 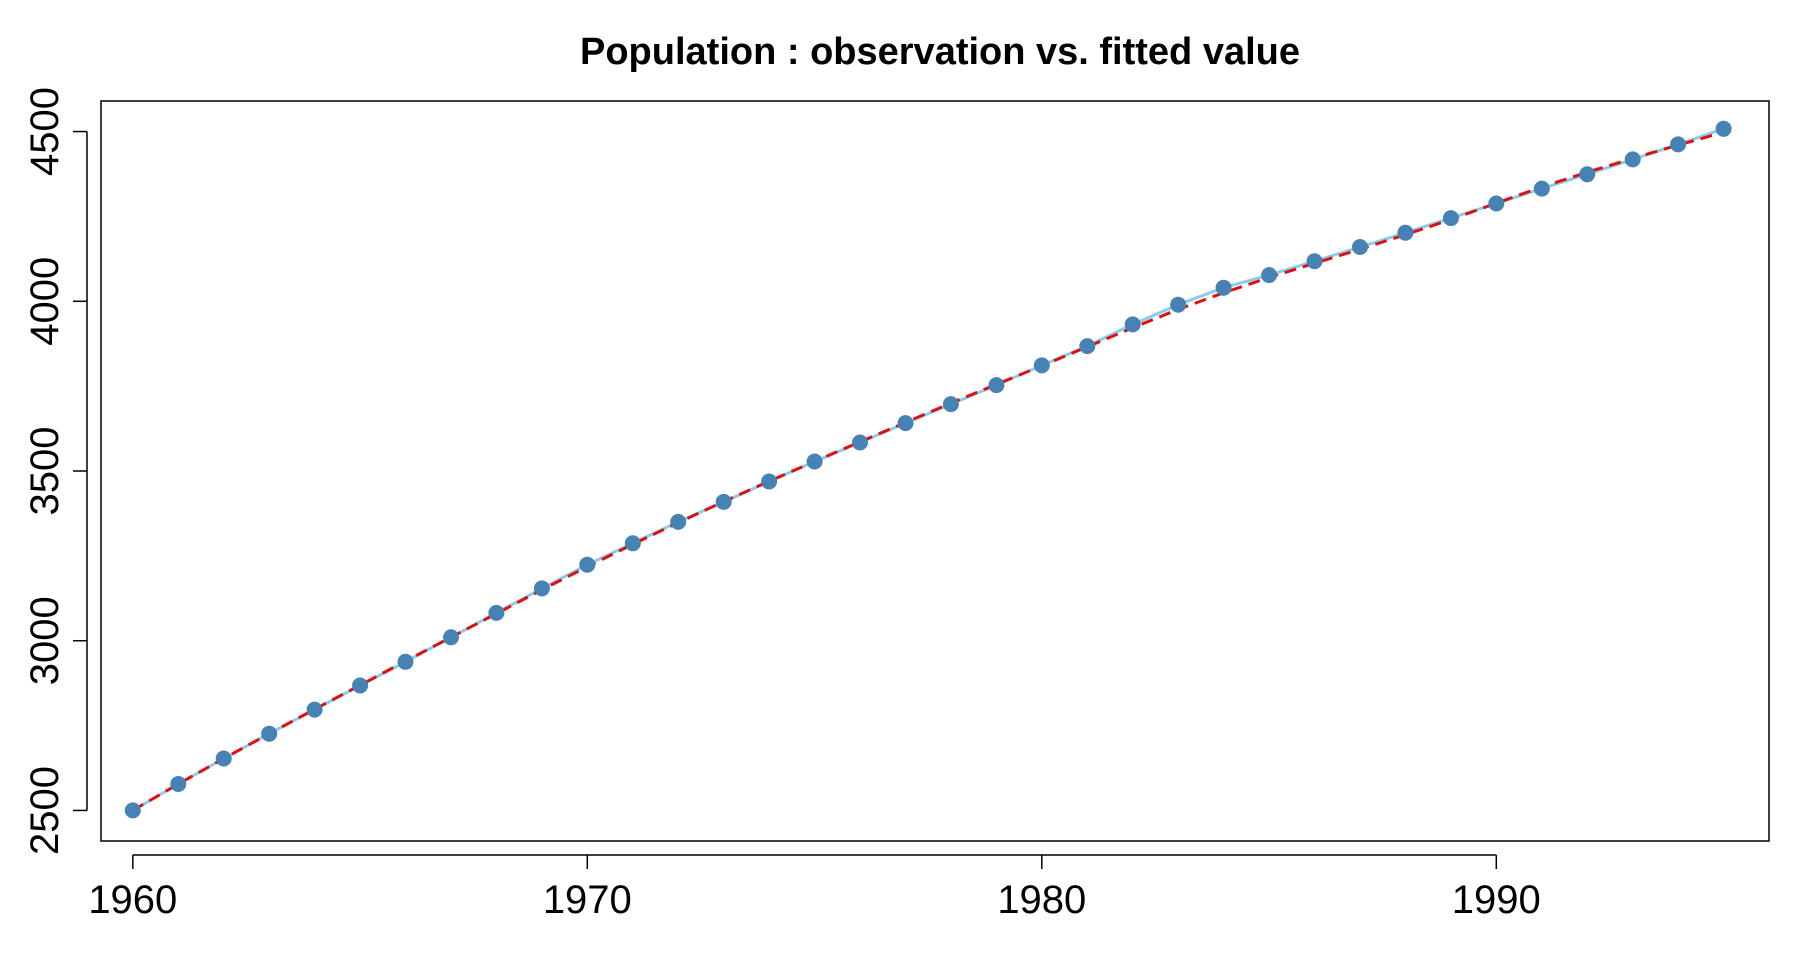 What do you see at coordinates (1041, 900) in the screenshot?
I see `x-tick-label: 1980` at bounding box center [1041, 900].